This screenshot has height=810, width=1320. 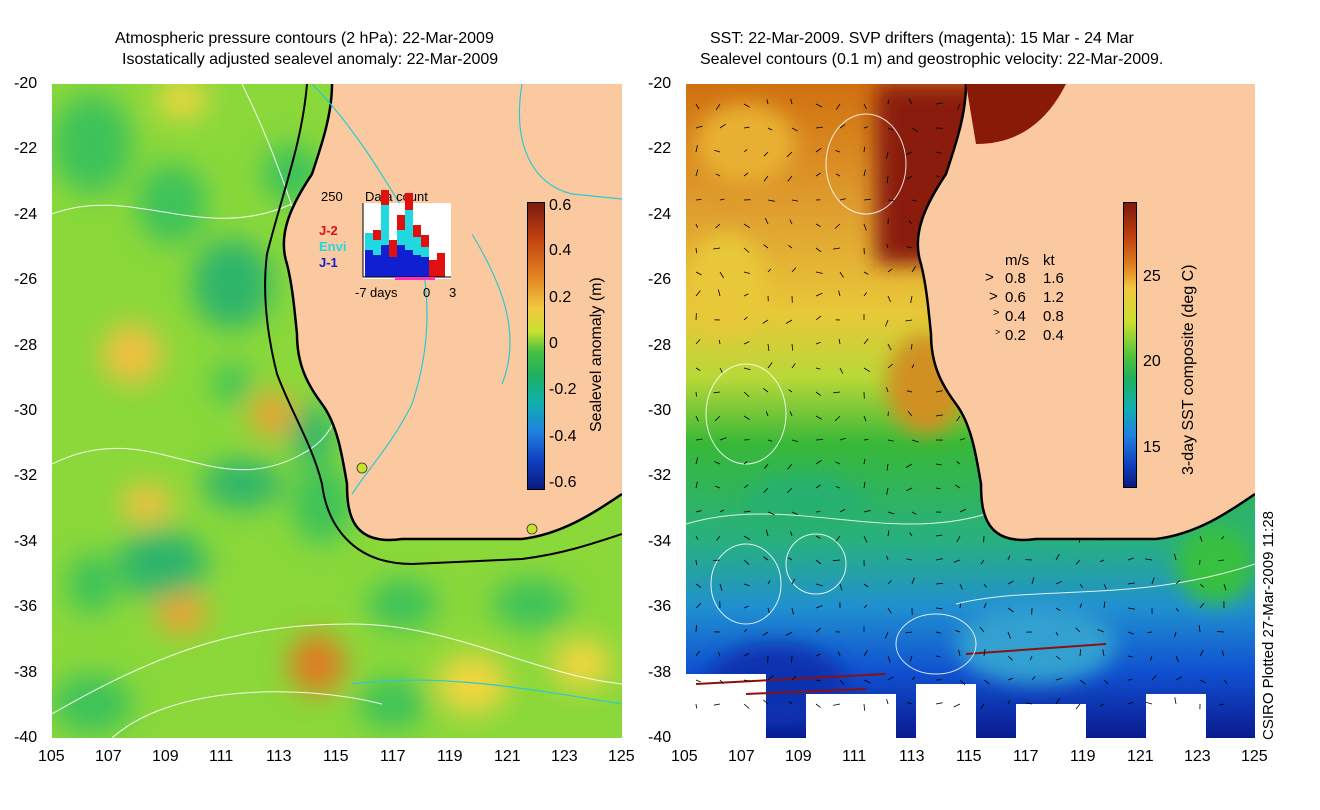 What do you see at coordinates (912, 756) in the screenshot?
I see `lon-right-tick-4: 113` at bounding box center [912, 756].